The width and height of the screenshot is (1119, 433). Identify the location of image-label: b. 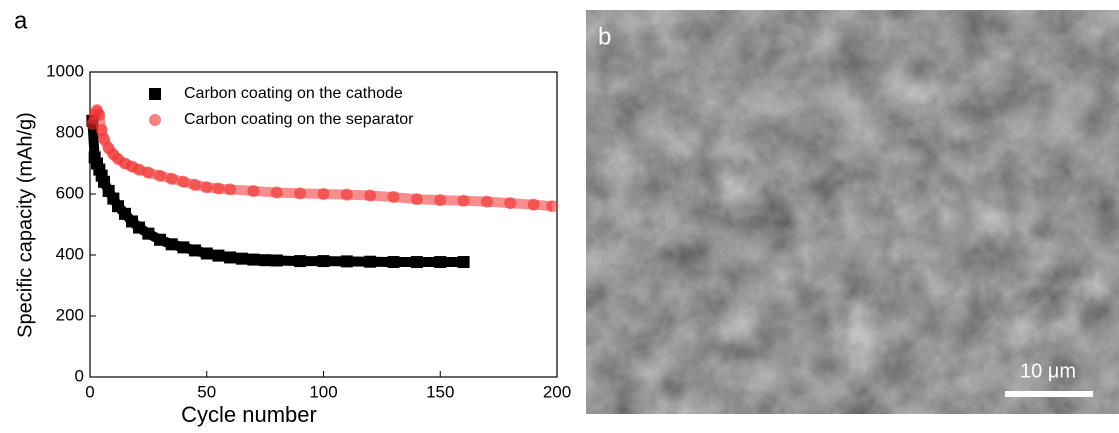
(604, 36).